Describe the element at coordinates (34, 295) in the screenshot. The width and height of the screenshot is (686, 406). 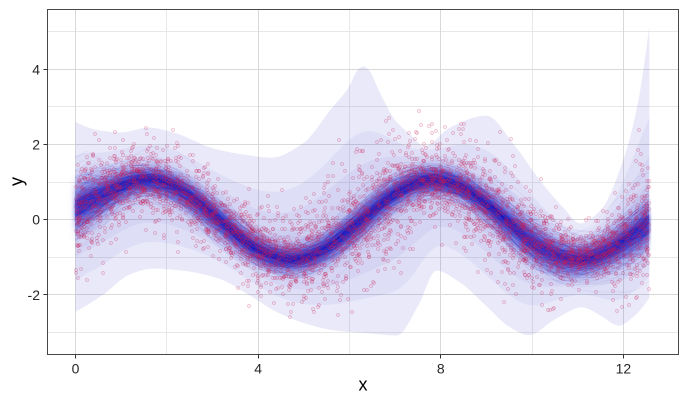
I see `svg-text: -2` at that location.